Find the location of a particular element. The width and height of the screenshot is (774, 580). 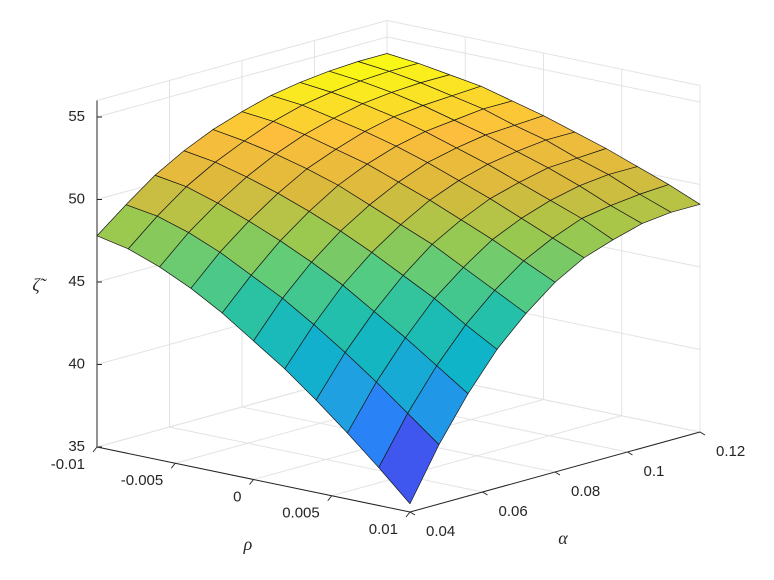

x-tick-label: 0 is located at coordinates (237, 496).